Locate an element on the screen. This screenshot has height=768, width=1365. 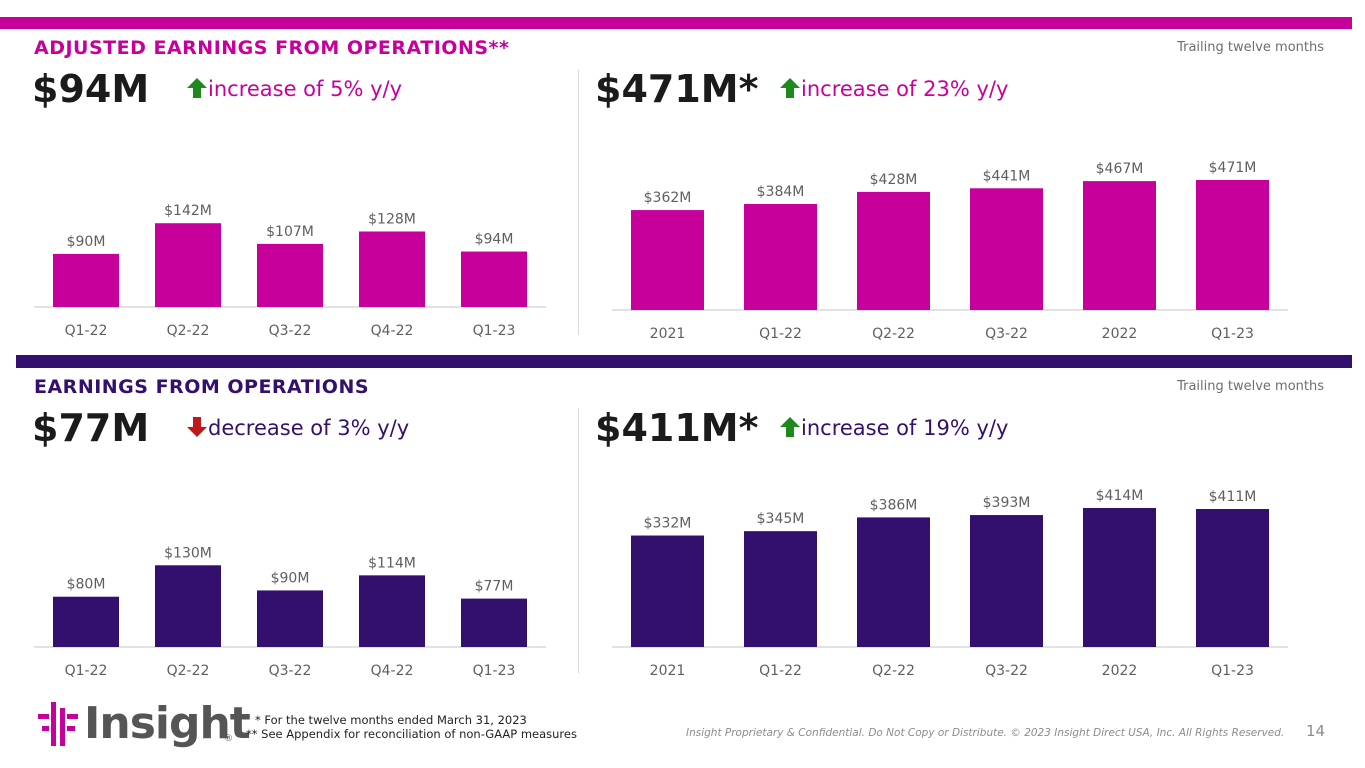
change-text: increase of 5% y/y is located at coordinates (305, 89).